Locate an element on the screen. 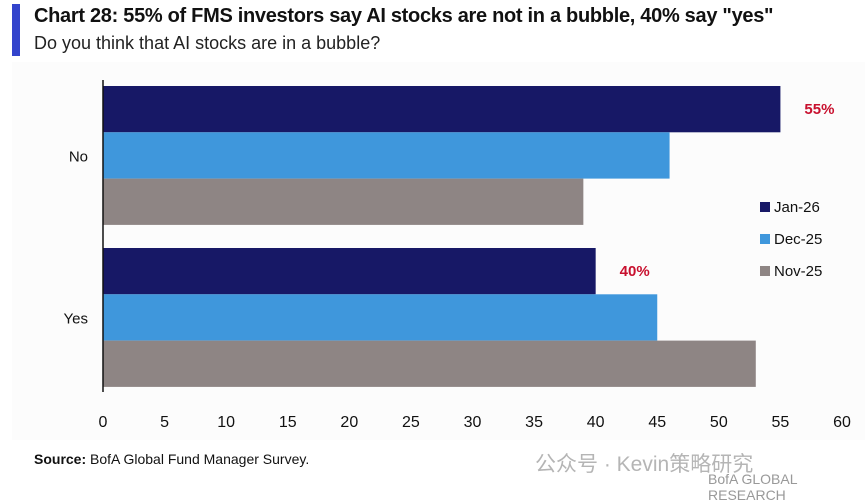 Image resolution: width=865 pixels, height=503 pixels. x-tick-label: 0 is located at coordinates (103, 422).